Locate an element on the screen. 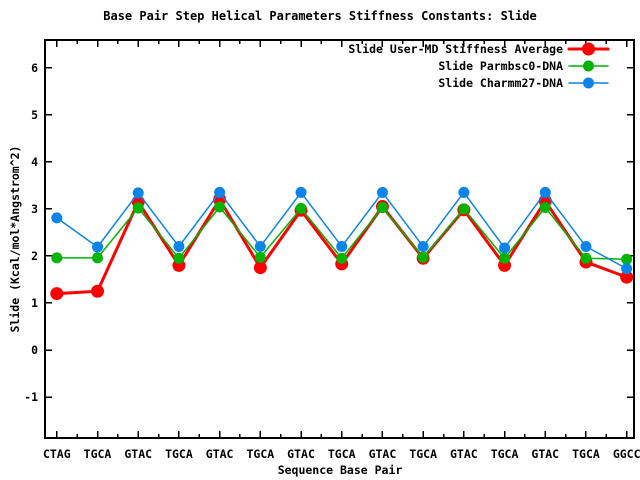 The height and width of the screenshot is (480, 640). y-tick-label: 2 is located at coordinates (34, 256).